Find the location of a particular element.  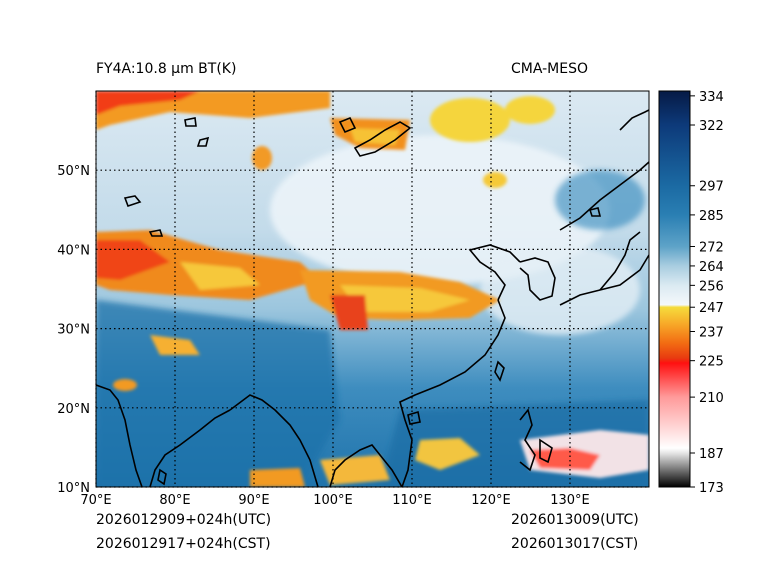

init-time-utc: 2026012909+024h(UTC) is located at coordinates (184, 520).